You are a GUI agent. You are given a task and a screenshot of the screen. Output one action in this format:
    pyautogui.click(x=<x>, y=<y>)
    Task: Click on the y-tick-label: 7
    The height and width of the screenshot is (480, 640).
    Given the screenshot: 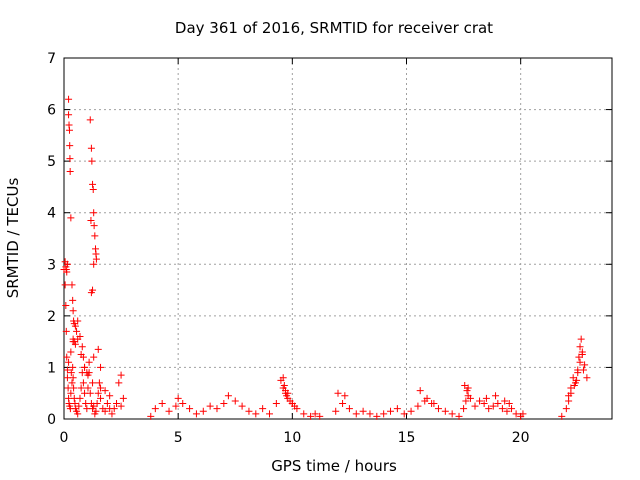 What is the action you would take?
    pyautogui.click(x=51, y=59)
    